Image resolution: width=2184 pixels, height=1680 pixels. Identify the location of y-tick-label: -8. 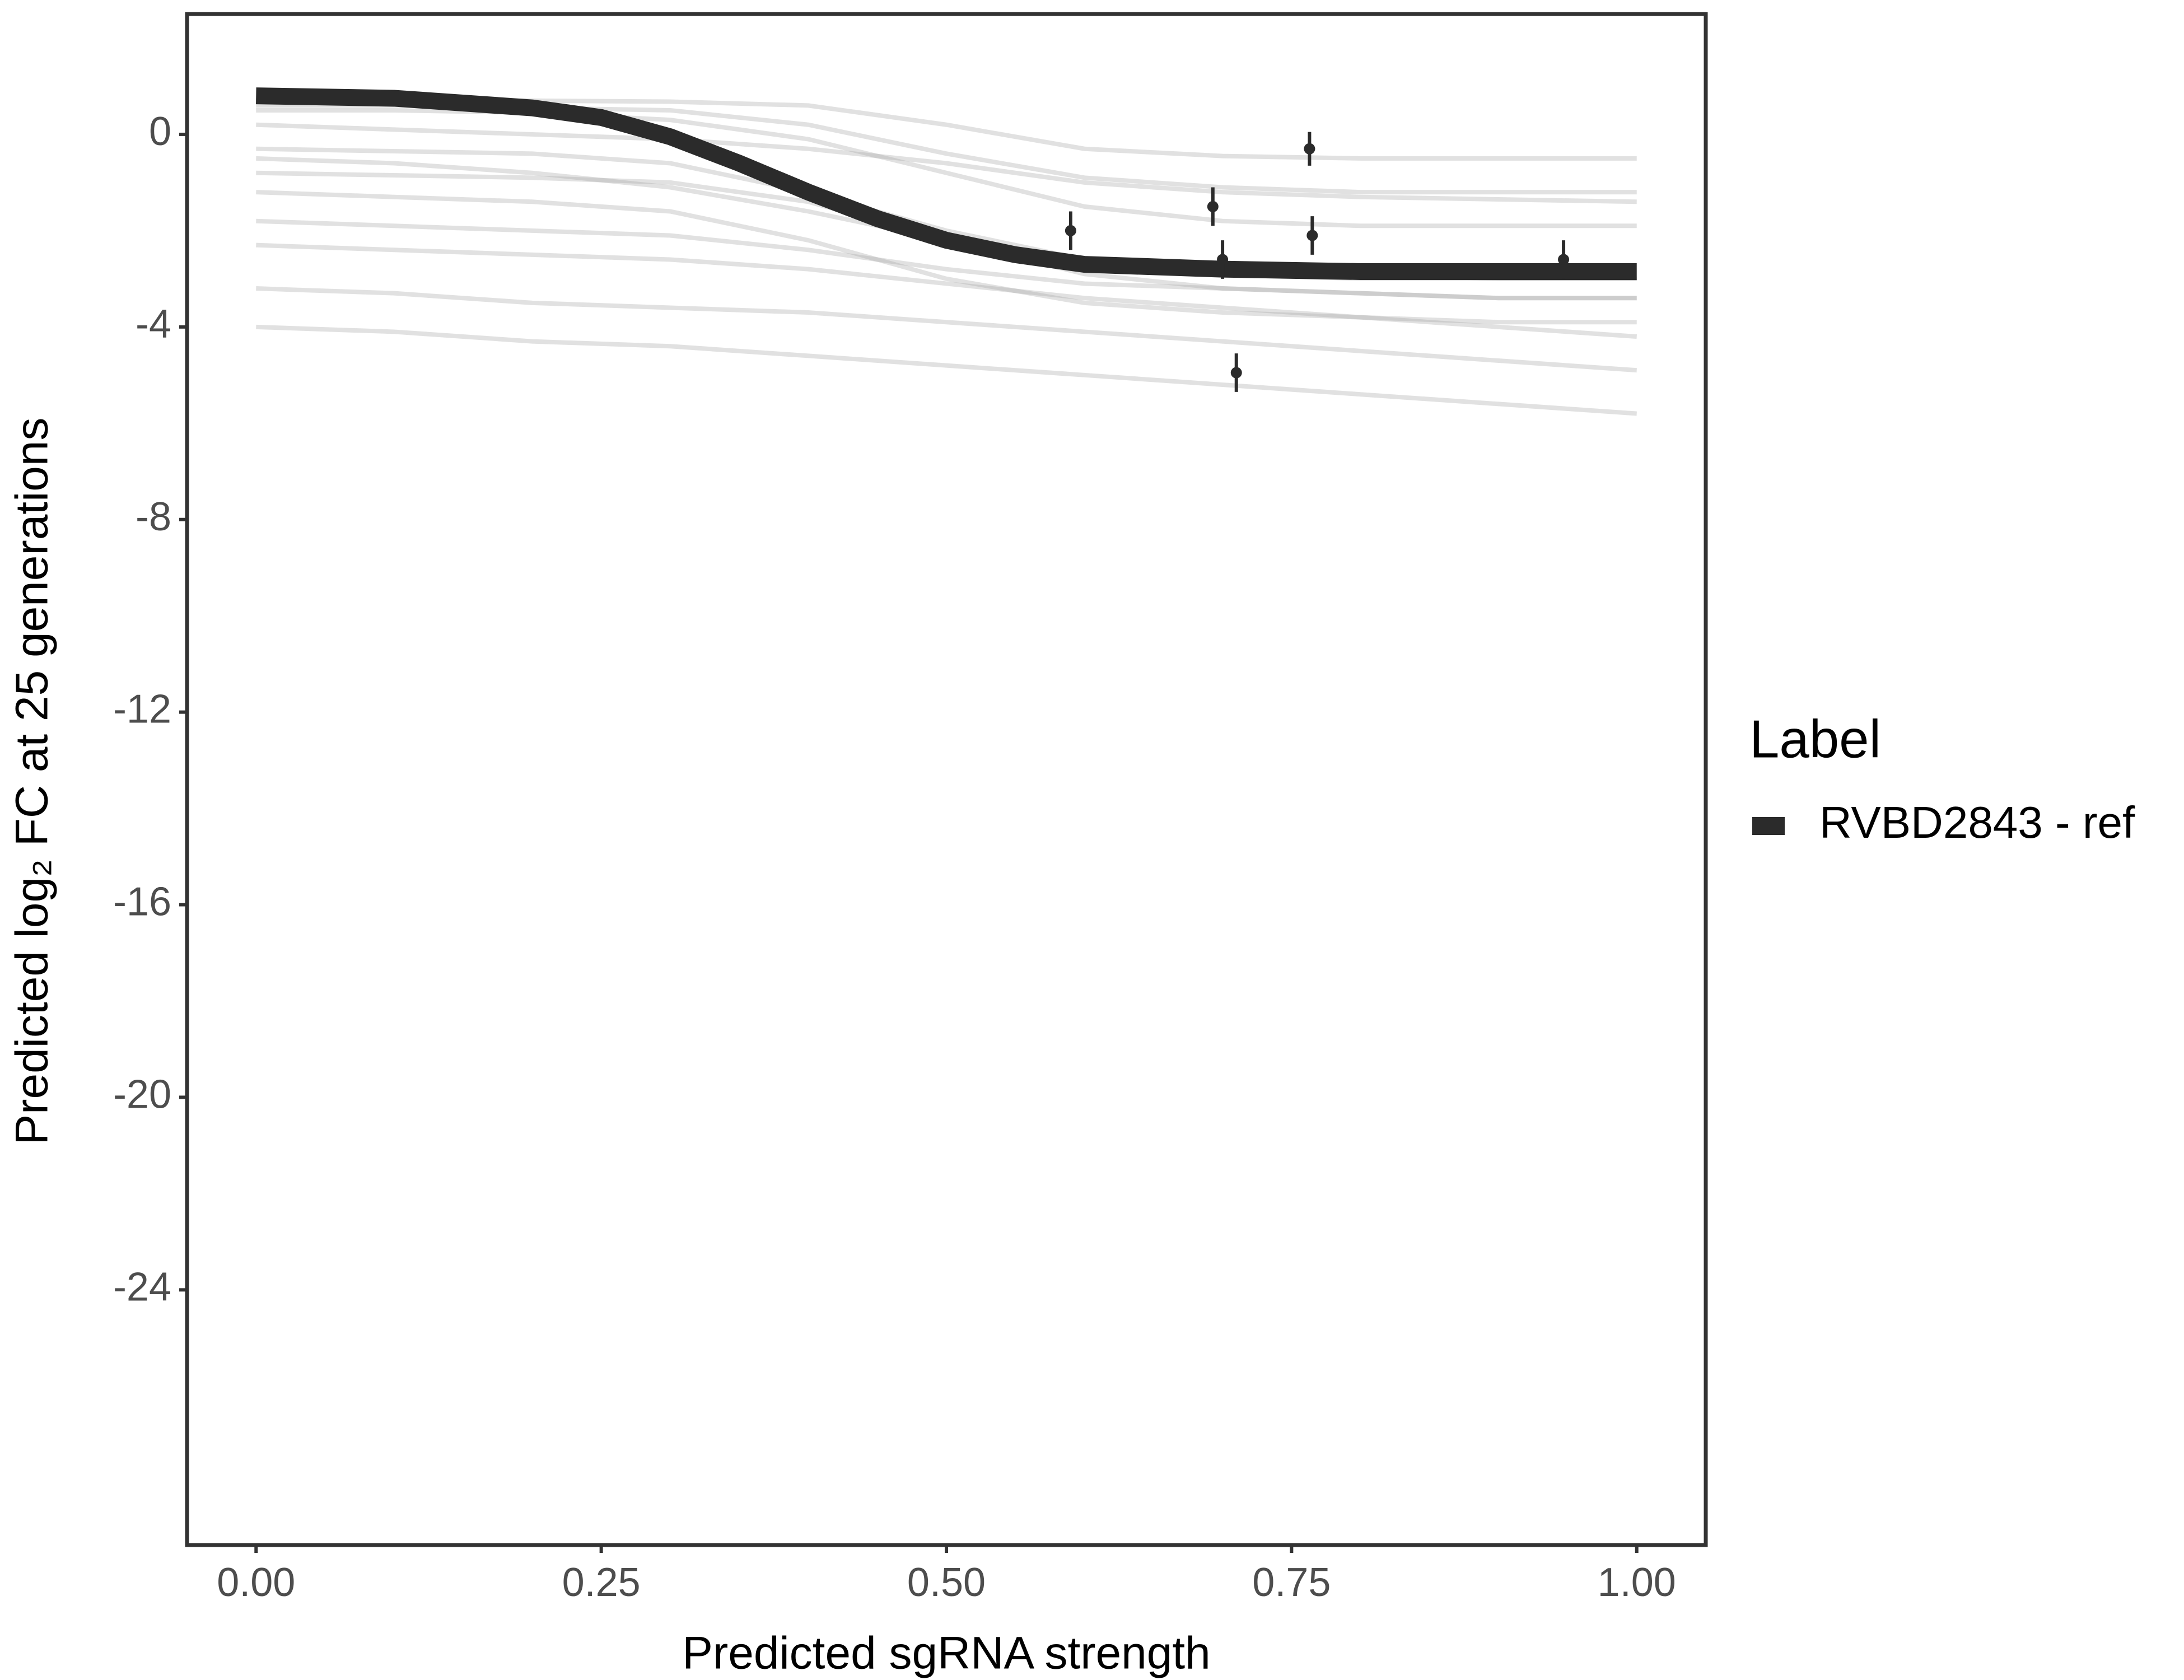
(154, 517).